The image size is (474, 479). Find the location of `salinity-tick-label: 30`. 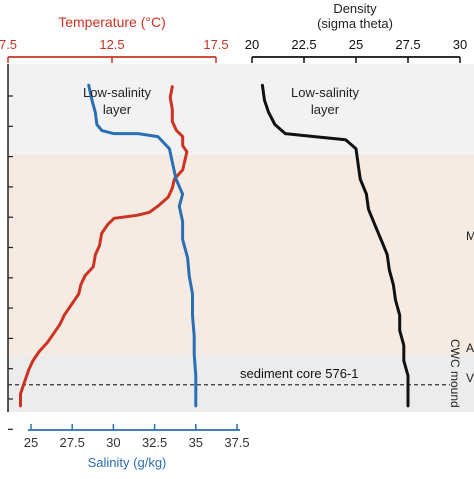

salinity-tick-label: 30 is located at coordinates (113, 442).